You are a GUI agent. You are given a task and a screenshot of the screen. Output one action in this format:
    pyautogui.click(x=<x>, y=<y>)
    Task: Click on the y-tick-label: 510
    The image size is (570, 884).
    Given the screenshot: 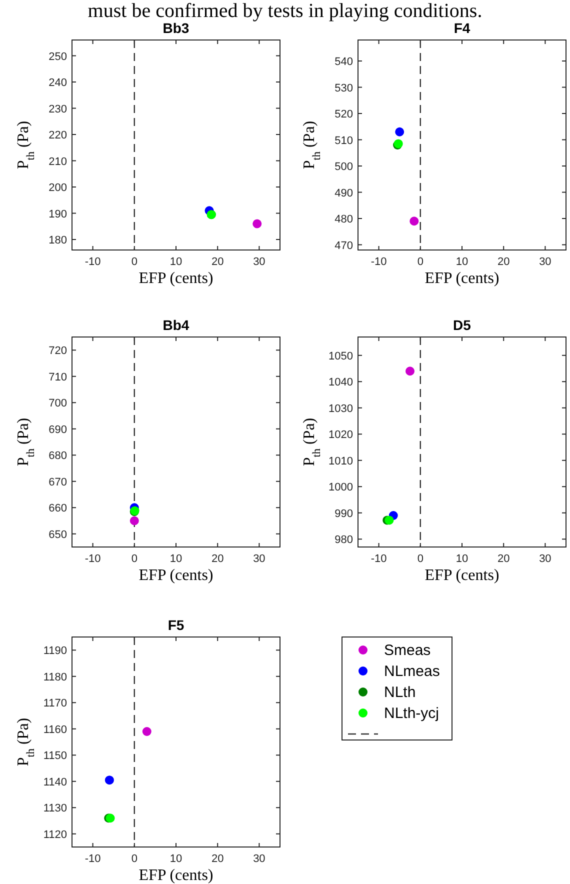 What is the action you would take?
    pyautogui.click(x=343, y=140)
    